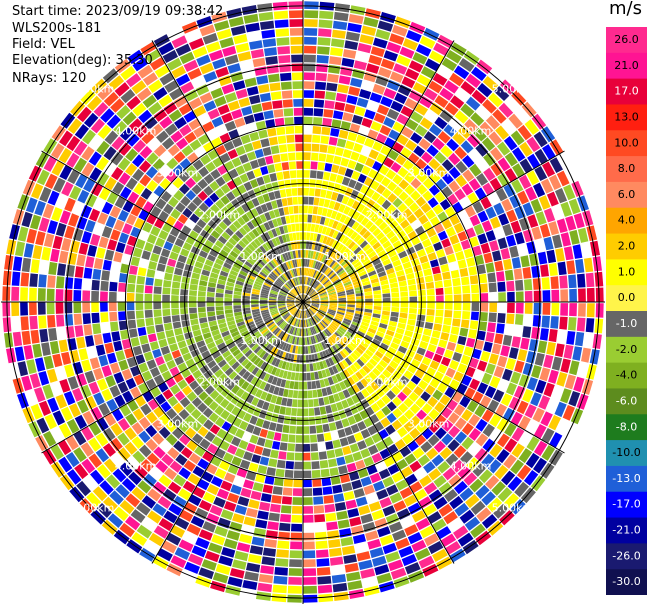  What do you see at coordinates (626, 504) in the screenshot?
I see `colorbar-tick-label: -17.0` at bounding box center [626, 504].